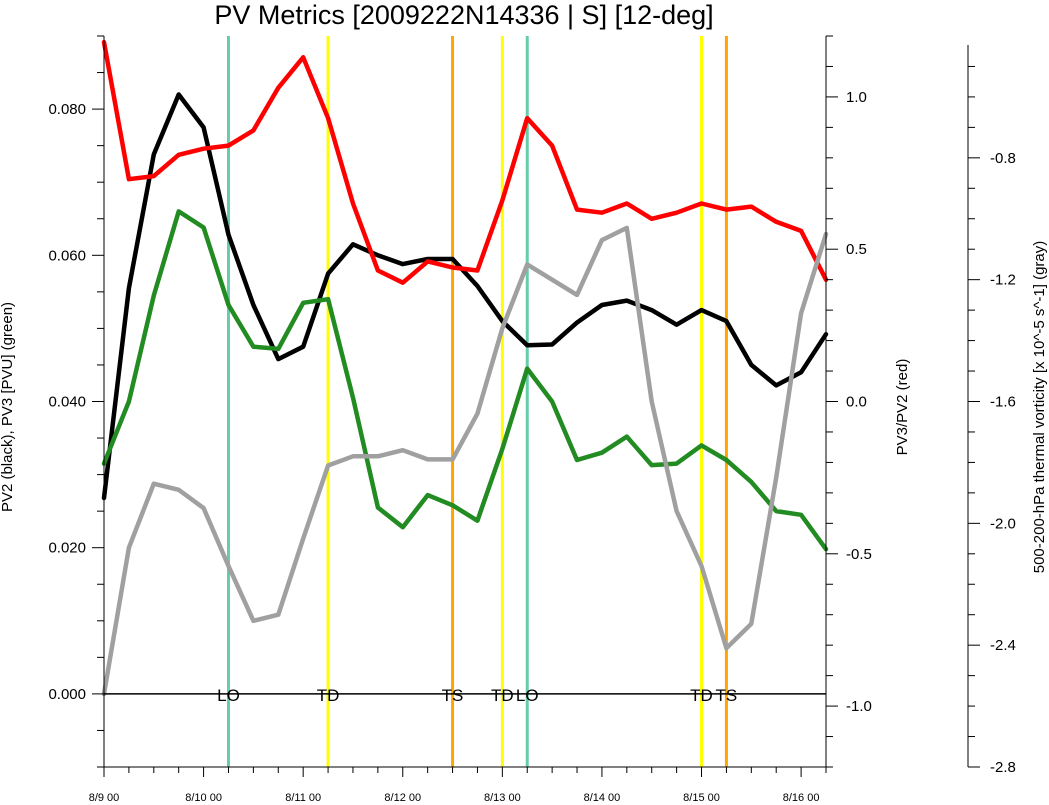  What do you see at coordinates (1003, 645) in the screenshot?
I see `far-right-axis-tick-label: -2.4` at bounding box center [1003, 645].